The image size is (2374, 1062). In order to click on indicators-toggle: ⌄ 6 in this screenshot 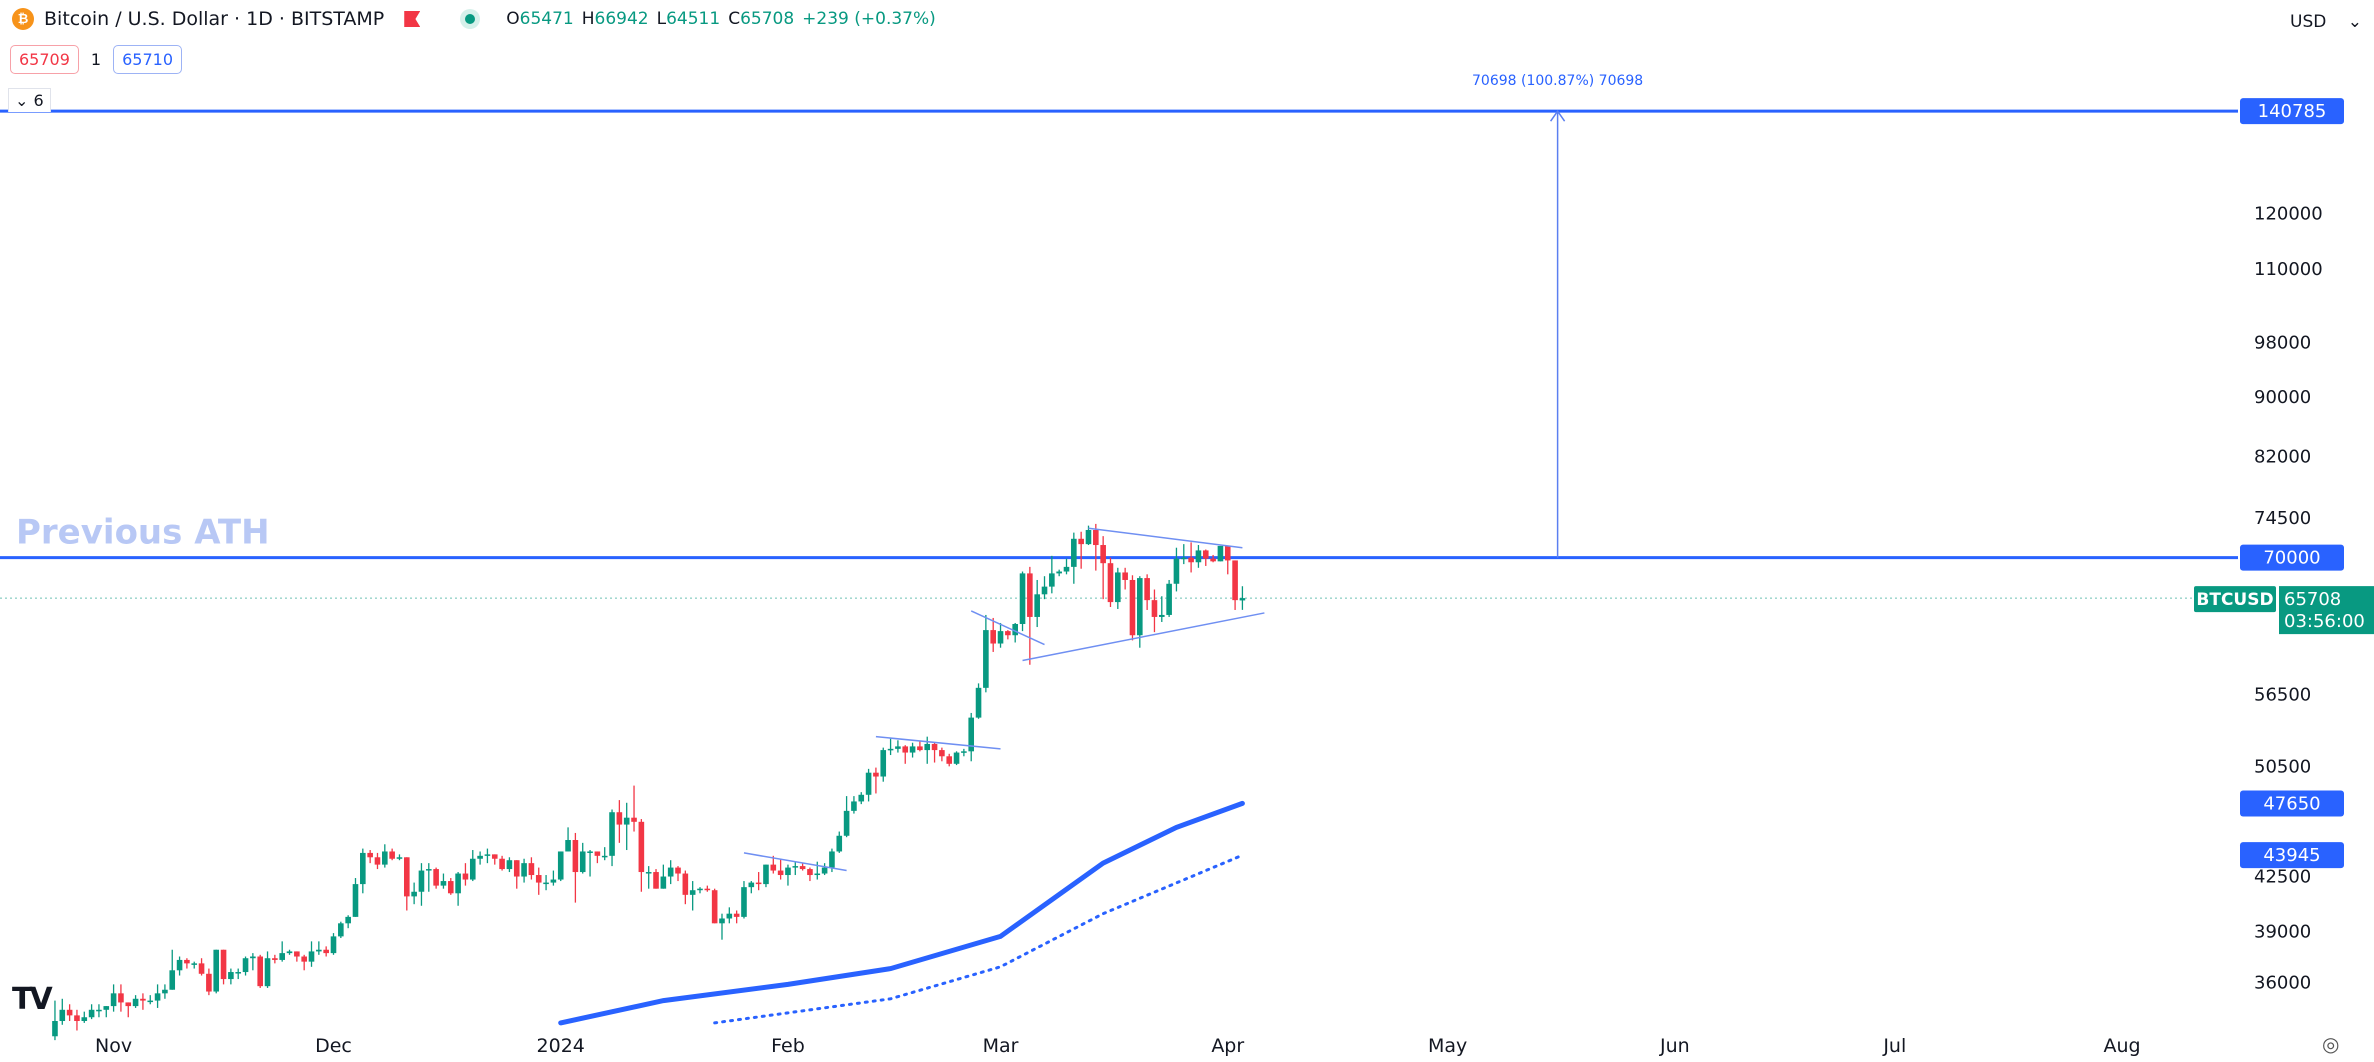, I will do `click(29, 100)`.